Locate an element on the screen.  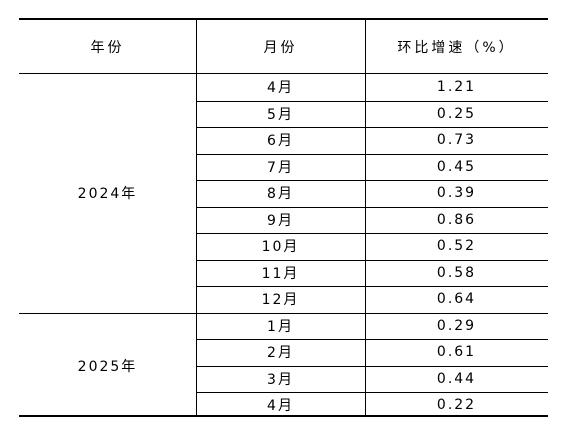
month-cell: 3月 is located at coordinates (280, 379).